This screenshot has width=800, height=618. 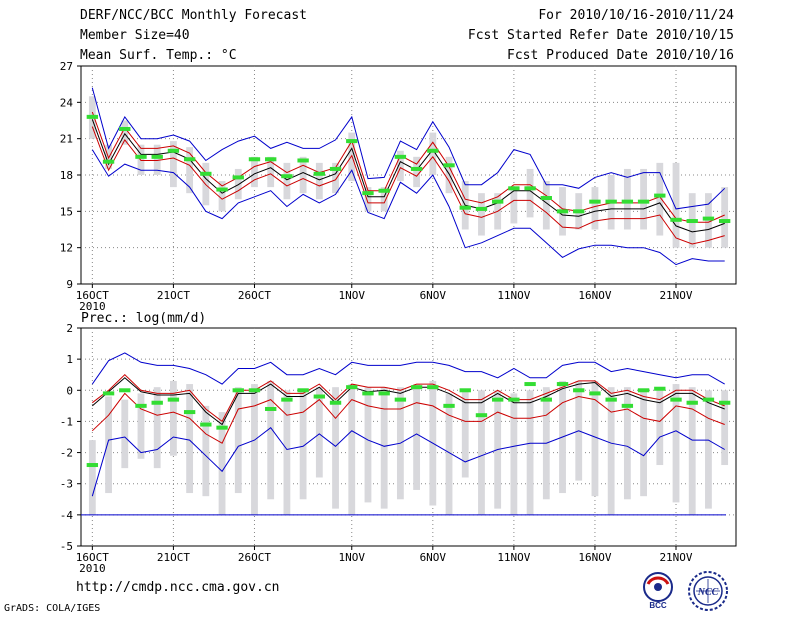 What do you see at coordinates (173, 557) in the screenshot?
I see `panel-2-xtick-label: 21OCT` at bounding box center [173, 557].